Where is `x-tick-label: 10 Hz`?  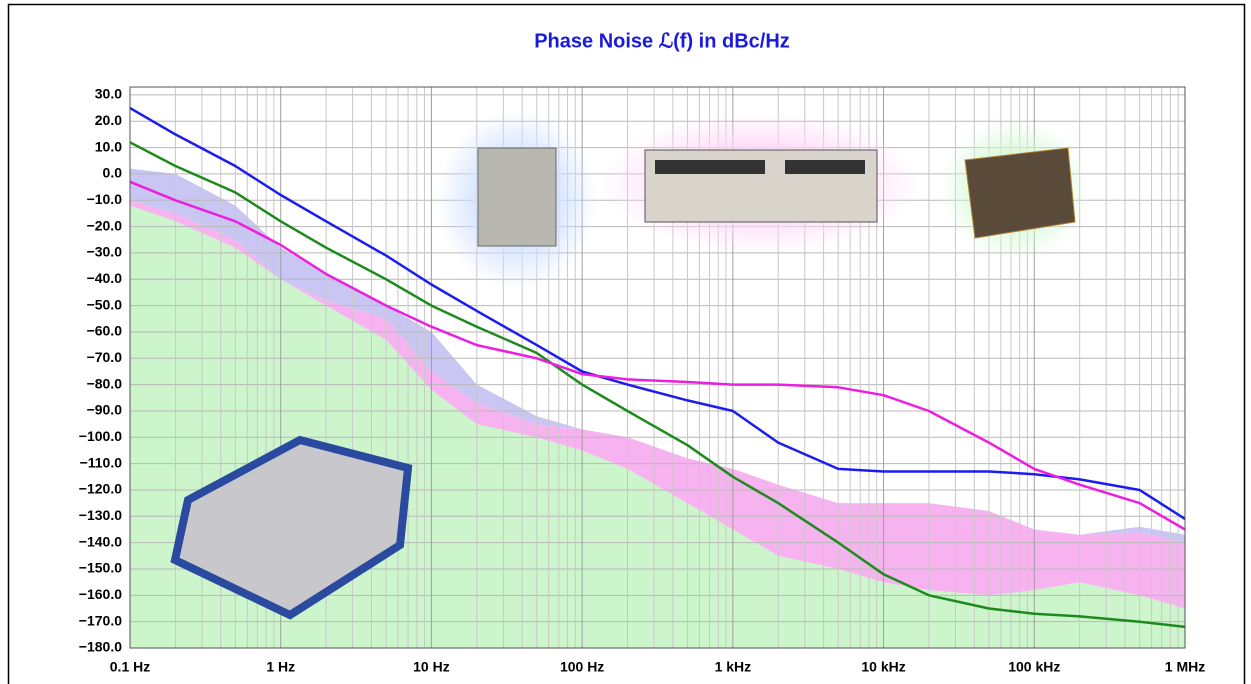
x-tick-label: 10 Hz is located at coordinates (431, 667).